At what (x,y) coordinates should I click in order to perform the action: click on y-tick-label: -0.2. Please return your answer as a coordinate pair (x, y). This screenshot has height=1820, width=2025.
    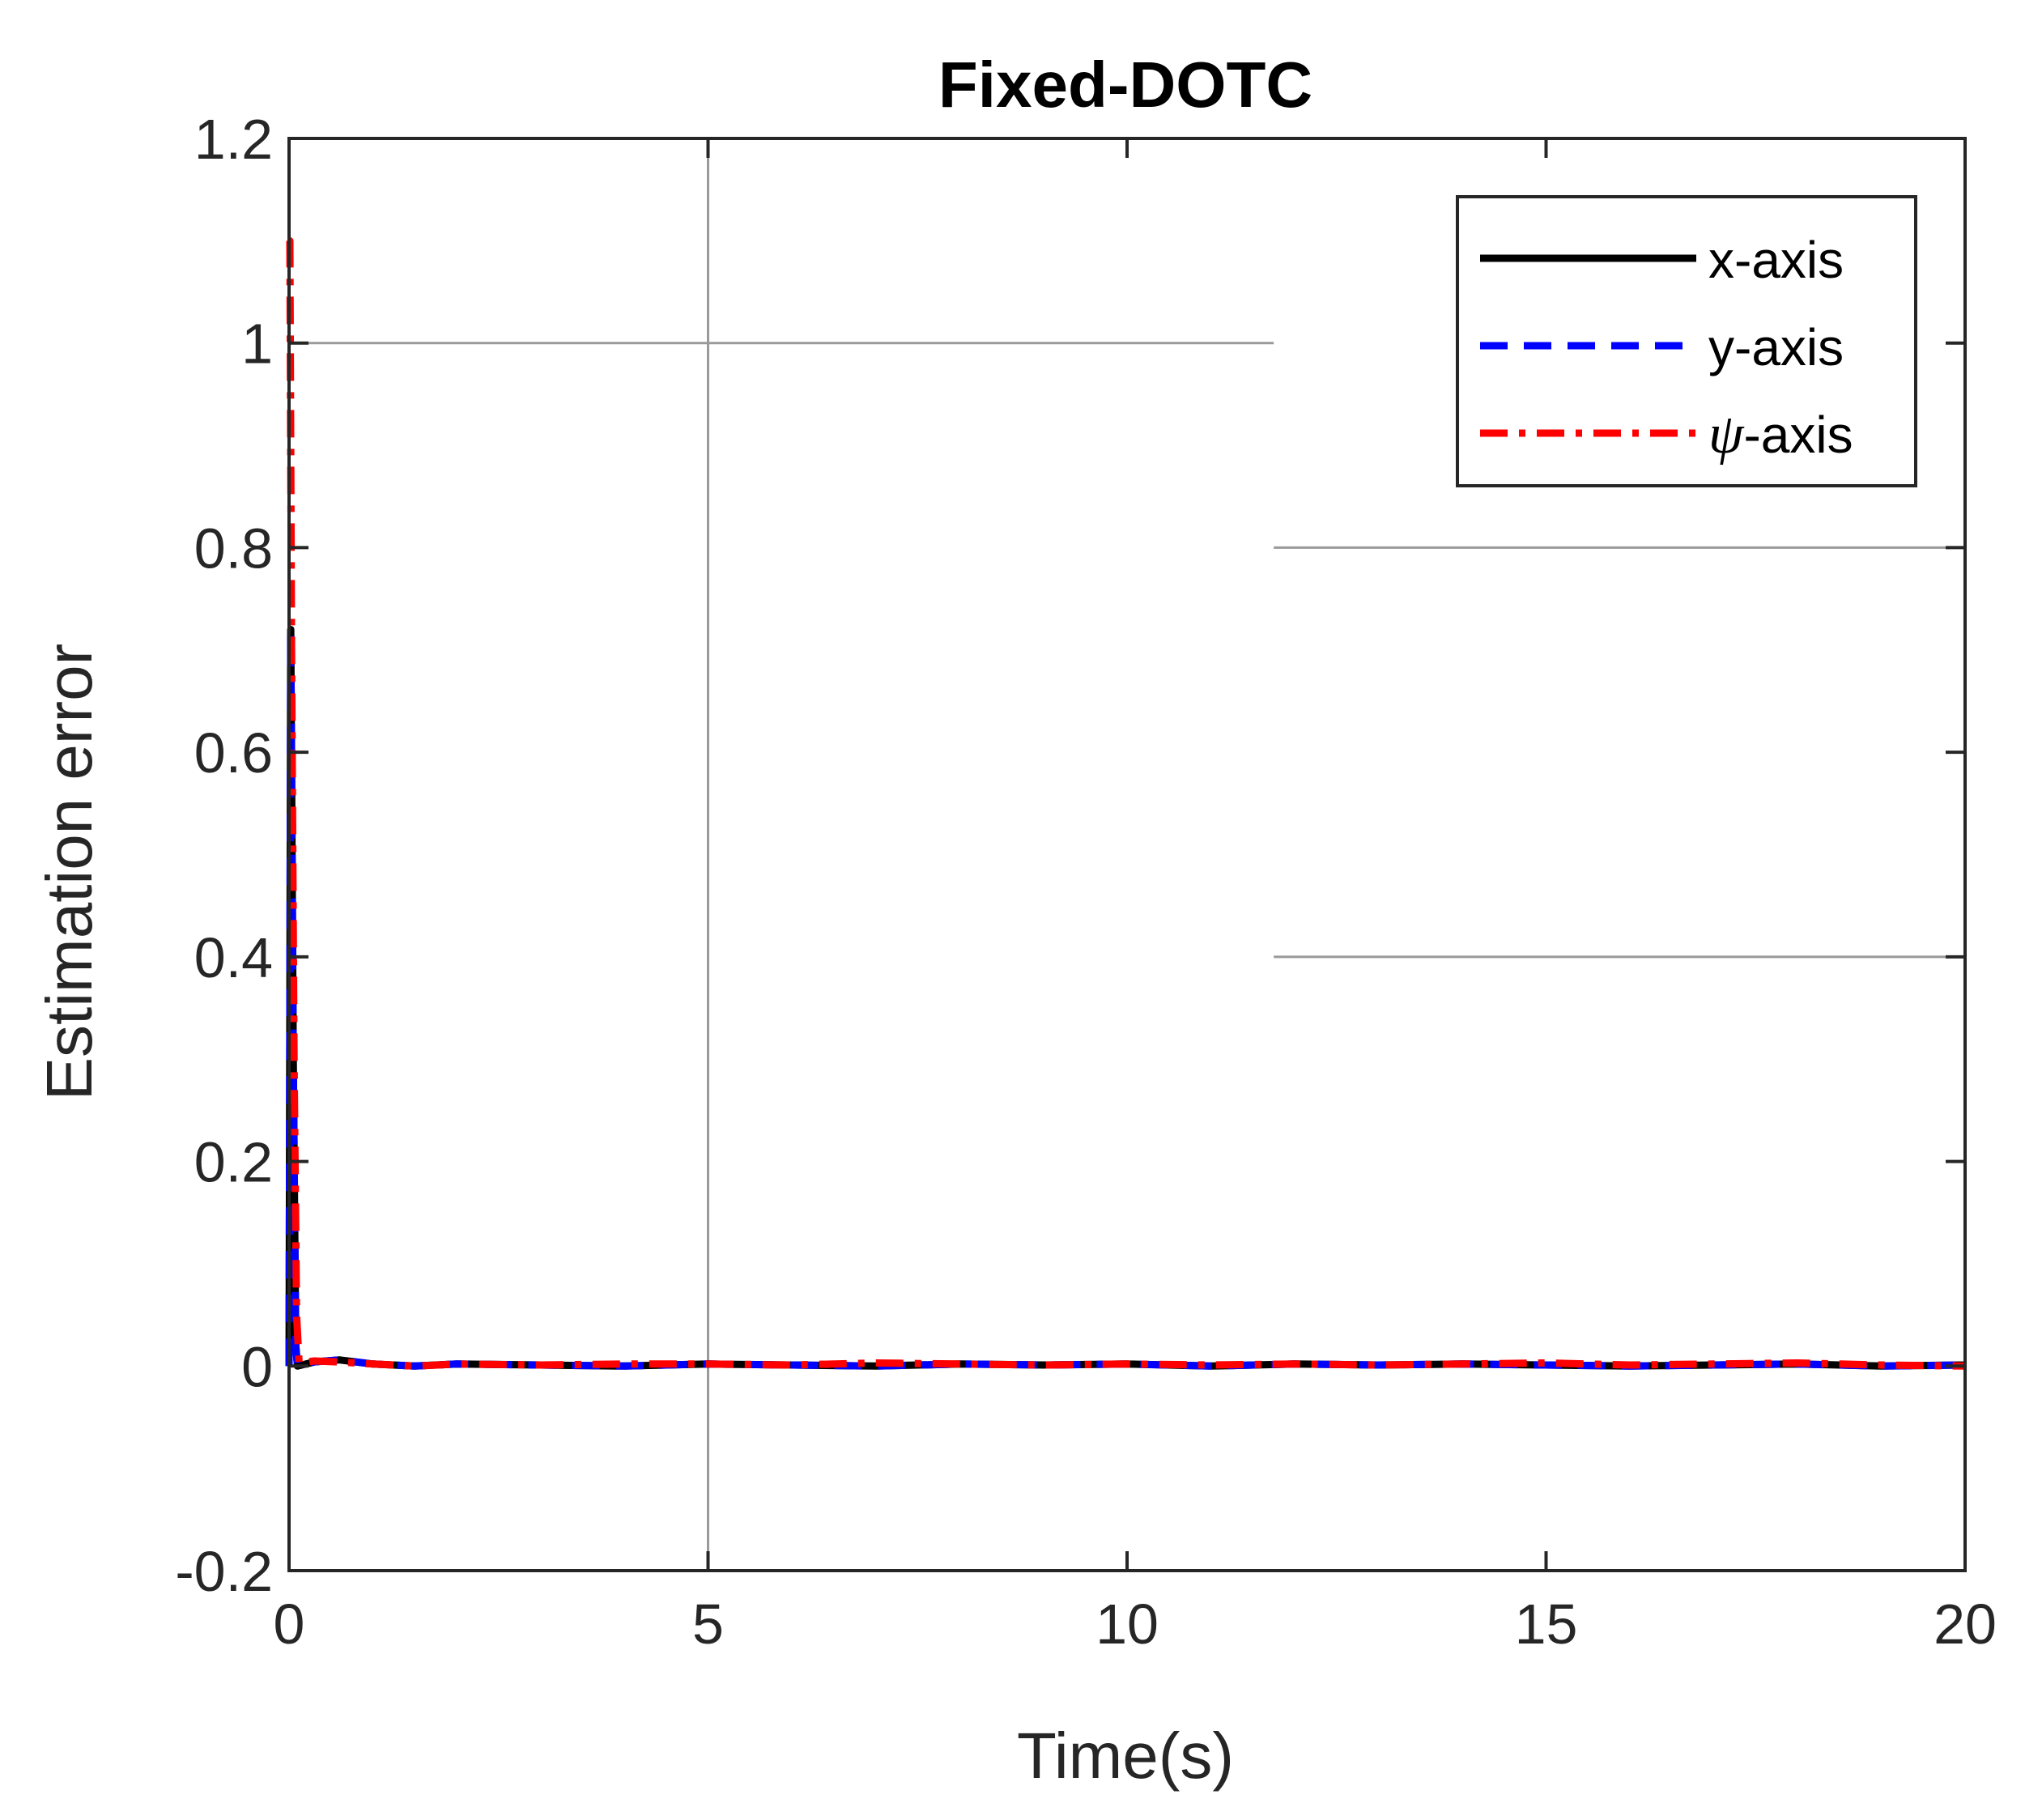
    Looking at the image, I should click on (224, 1571).